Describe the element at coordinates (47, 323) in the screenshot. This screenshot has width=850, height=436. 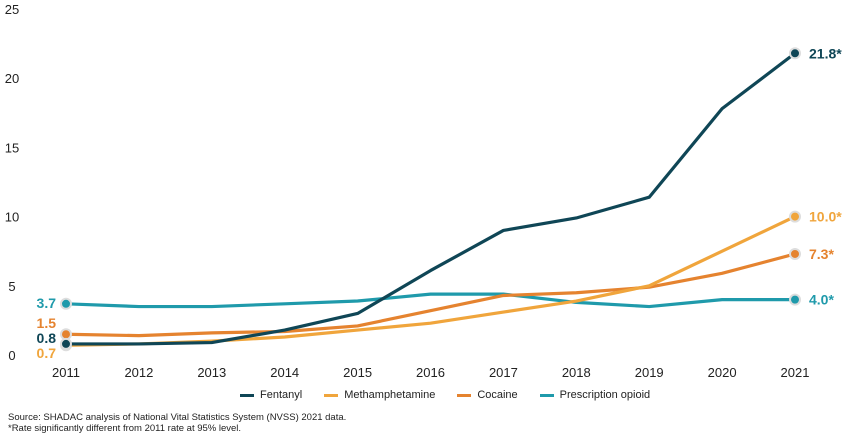
I see `start-value-label: 1.5` at that location.